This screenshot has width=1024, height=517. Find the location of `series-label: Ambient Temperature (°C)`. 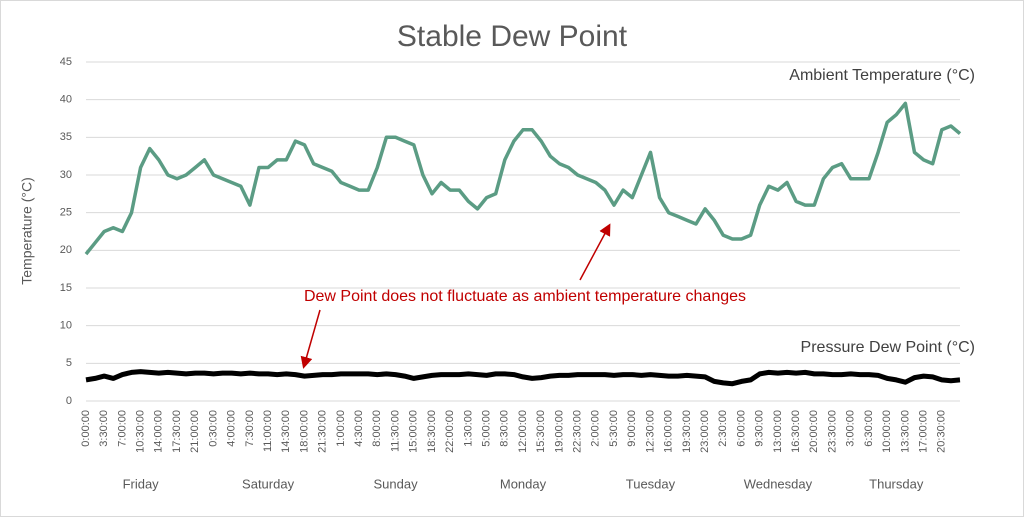

series-label: Ambient Temperature (°C) is located at coordinates (882, 75).